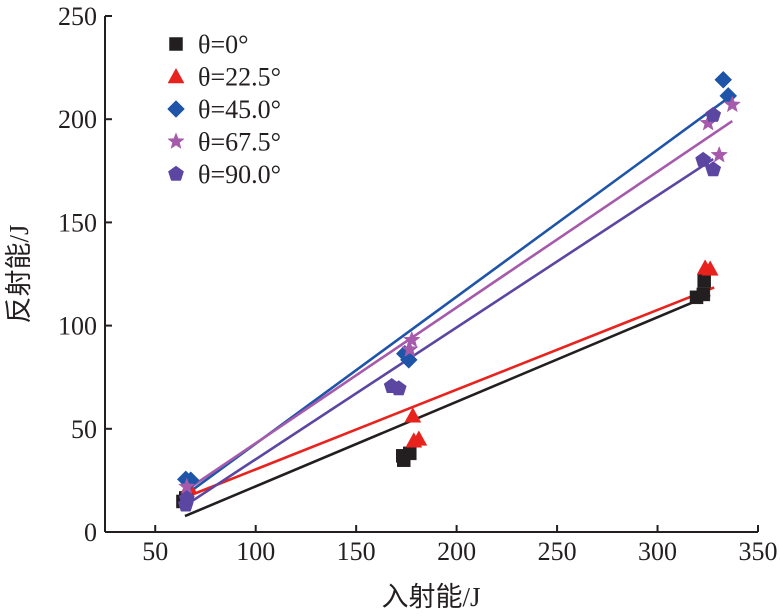 This screenshot has height=616, width=780. Describe the element at coordinates (90, 532) in the screenshot. I see `y-tick-label: 0` at that location.